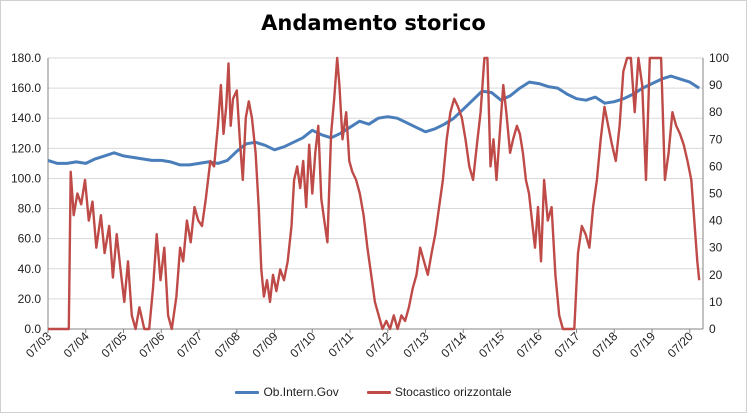 This screenshot has width=747, height=413. Describe the element at coordinates (26, 178) in the screenshot. I see `y-left-tick-5: 100.0` at that location.